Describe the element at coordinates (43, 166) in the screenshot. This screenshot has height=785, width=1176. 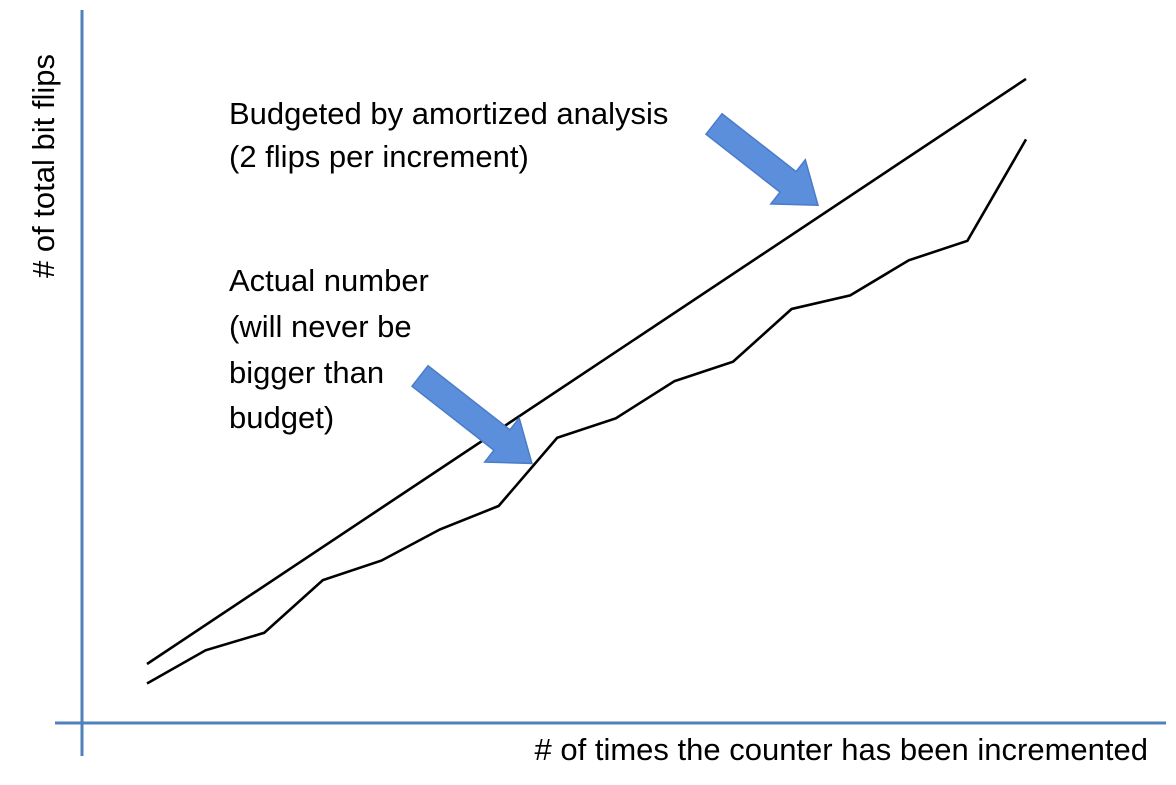
I see `y-axis-label: # of total bit flips` at that location.